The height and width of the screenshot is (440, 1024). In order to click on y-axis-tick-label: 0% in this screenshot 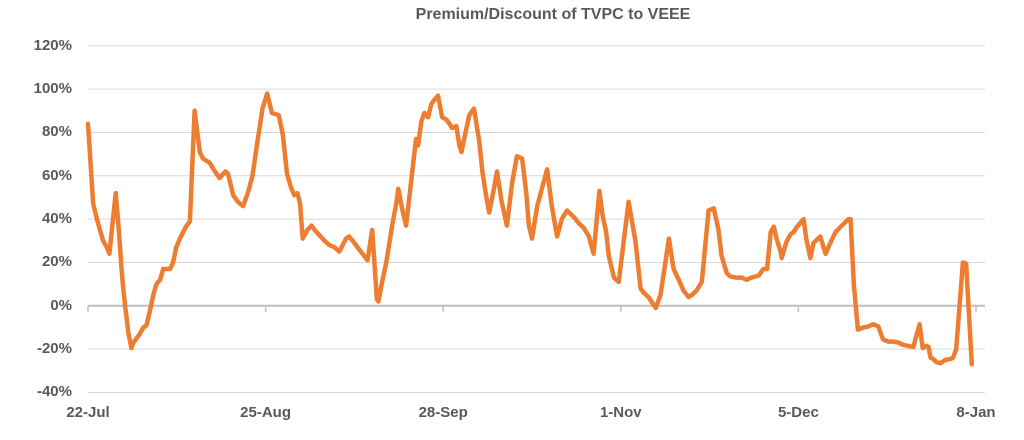, I will do `click(61, 305)`.